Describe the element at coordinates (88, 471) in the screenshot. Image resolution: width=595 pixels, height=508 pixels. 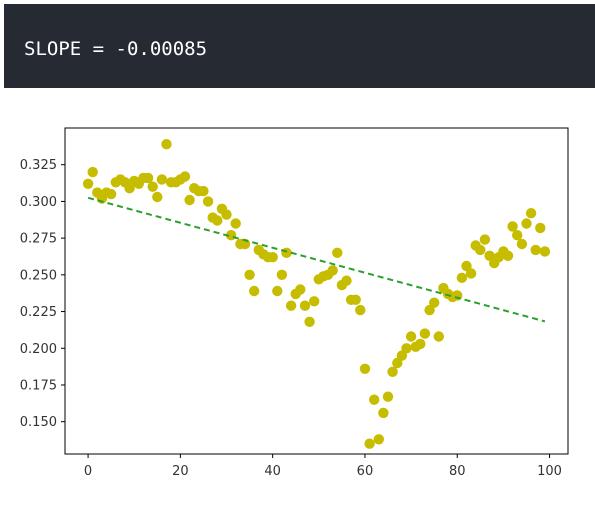
I see `x-tick-label: 0` at that location.